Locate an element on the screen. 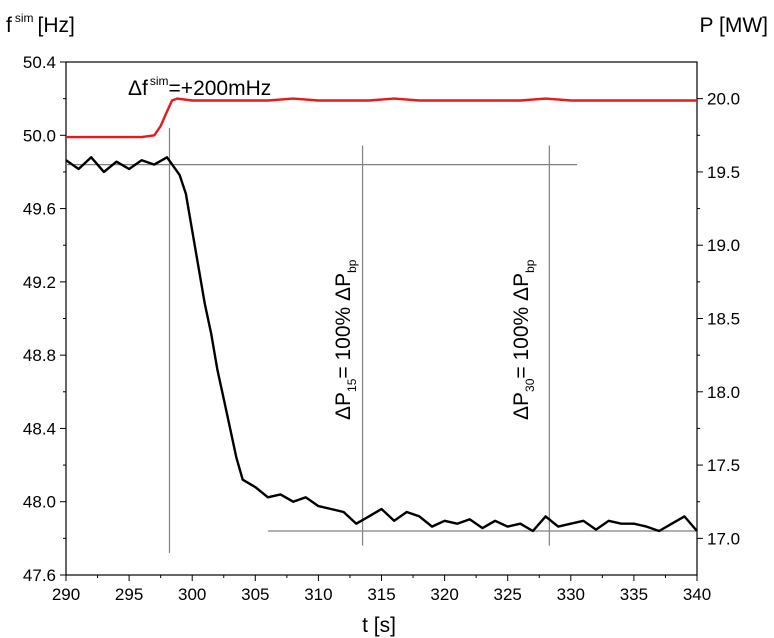 This screenshot has width=774, height=638. left-tick-label: 49.2 is located at coordinates (39, 282).